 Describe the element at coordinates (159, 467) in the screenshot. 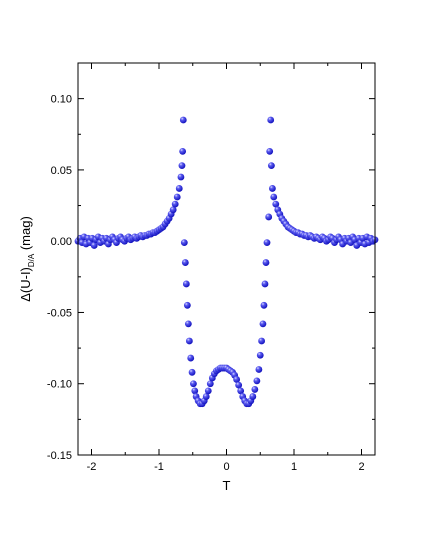

I see `x-tick-label: -1` at that location.